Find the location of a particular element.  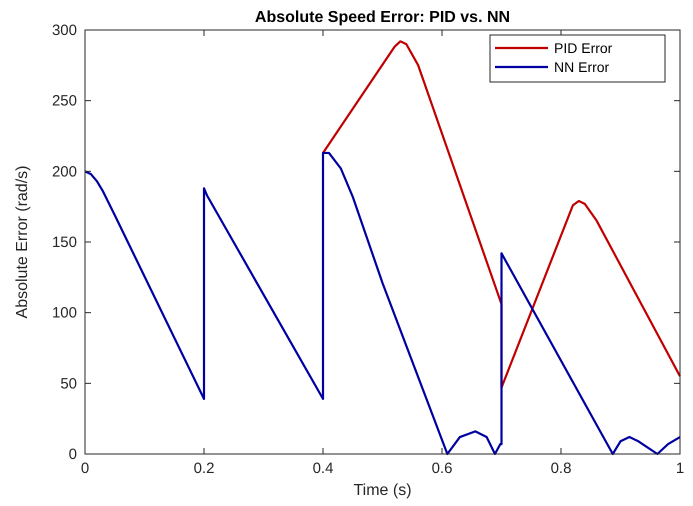

x-tick-label: 0.4 is located at coordinates (323, 468).